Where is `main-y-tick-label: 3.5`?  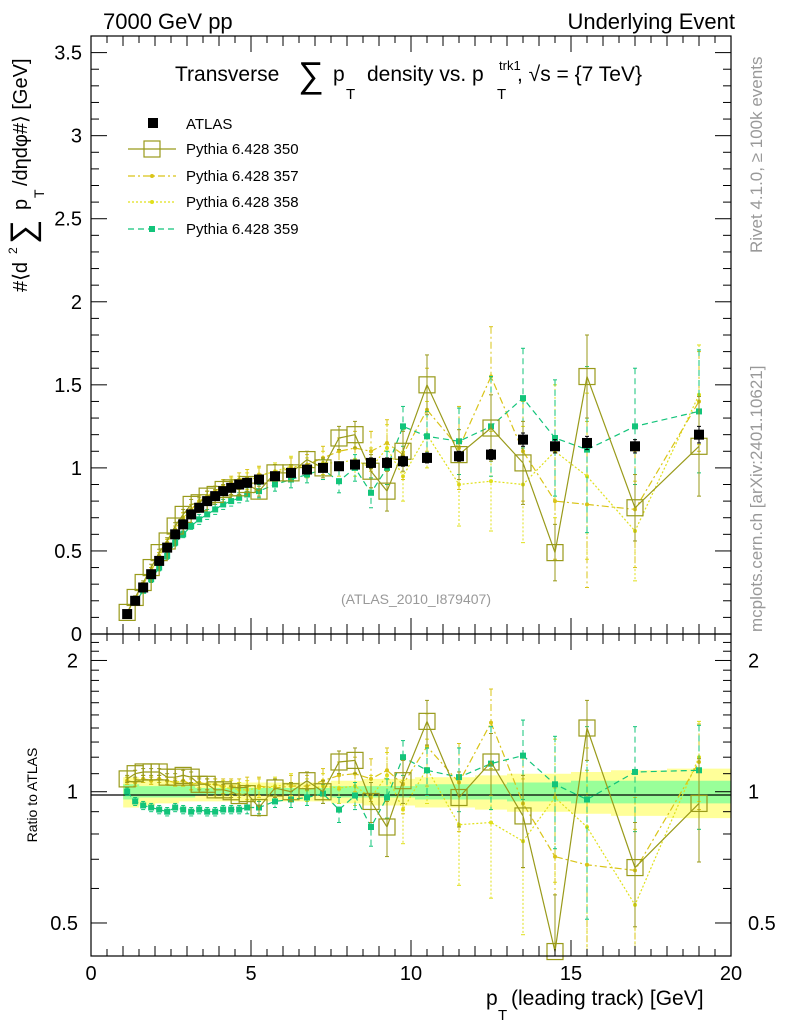 main-y-tick-label: 3.5 is located at coordinates (68, 54).